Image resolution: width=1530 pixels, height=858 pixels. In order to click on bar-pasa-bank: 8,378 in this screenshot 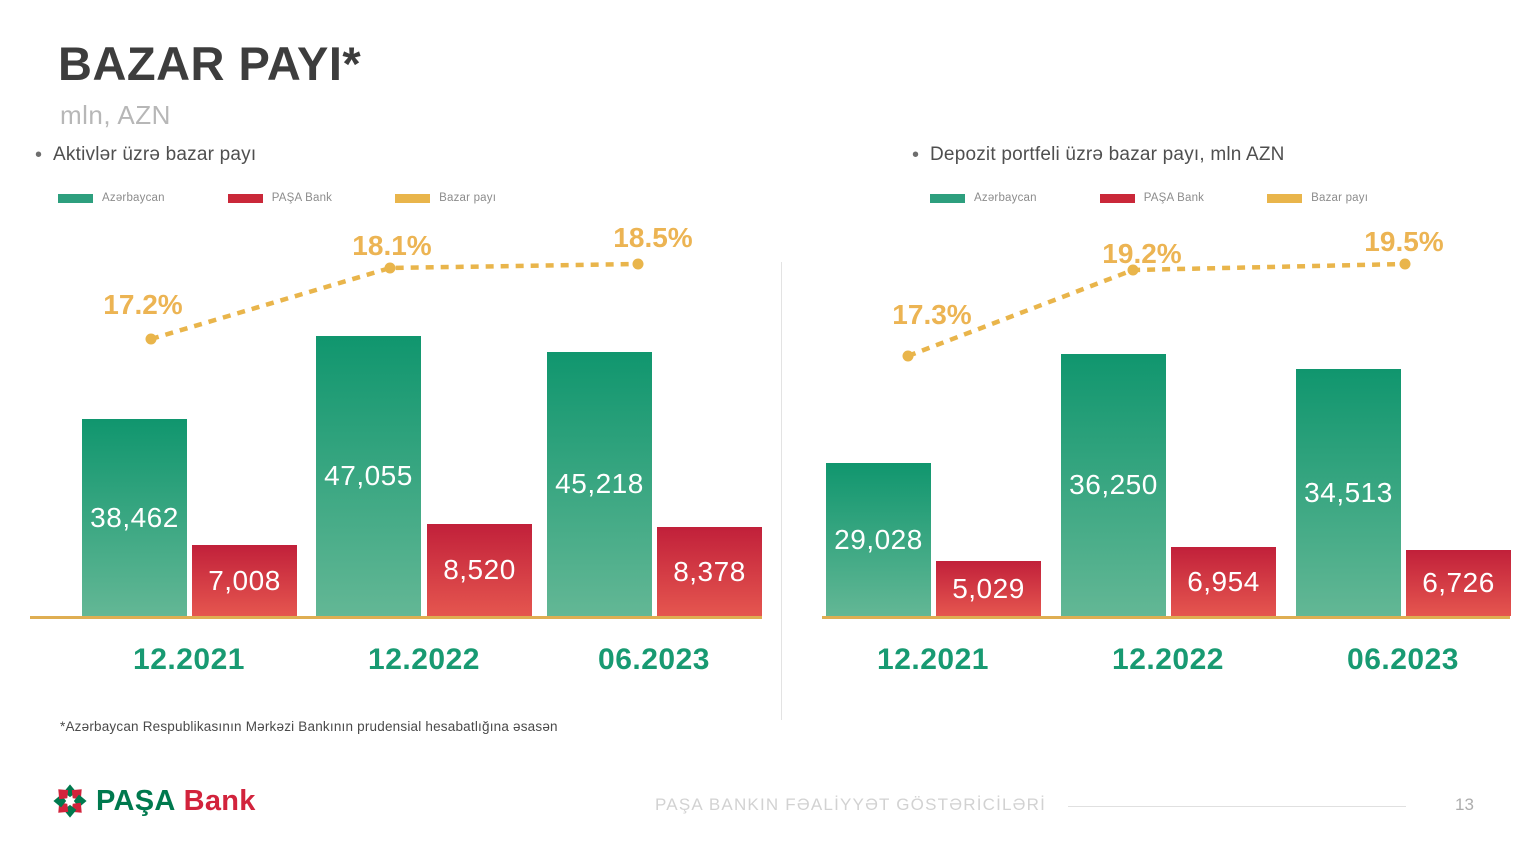, I will do `click(709, 571)`.